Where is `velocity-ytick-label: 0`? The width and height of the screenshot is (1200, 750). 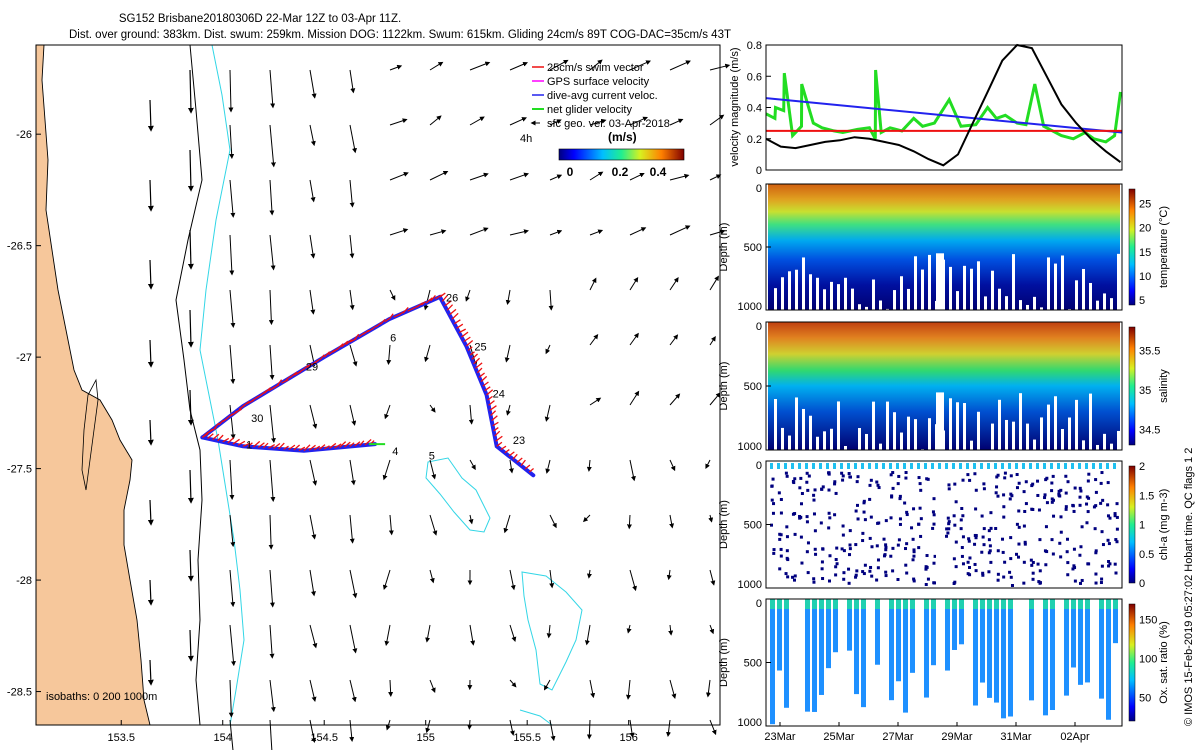 velocity-ytick-label: 0 is located at coordinates (759, 171).